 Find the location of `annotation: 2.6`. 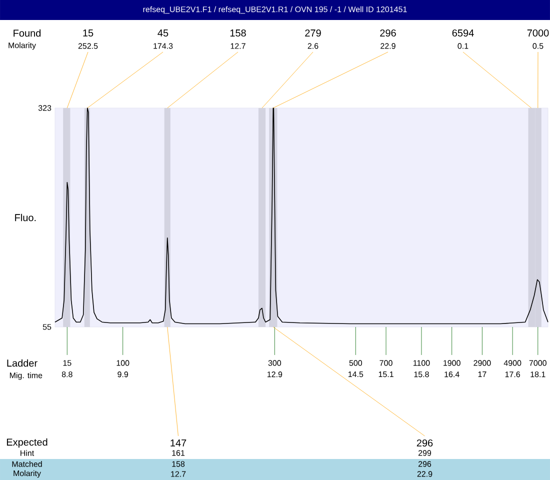

annotation: 2.6 is located at coordinates (313, 46).